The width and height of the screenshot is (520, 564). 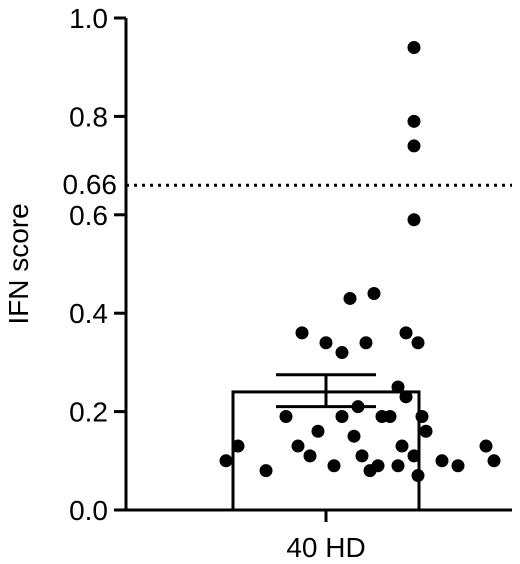 What do you see at coordinates (88, 18) in the screenshot?
I see `y-tick-label: 1.0` at bounding box center [88, 18].